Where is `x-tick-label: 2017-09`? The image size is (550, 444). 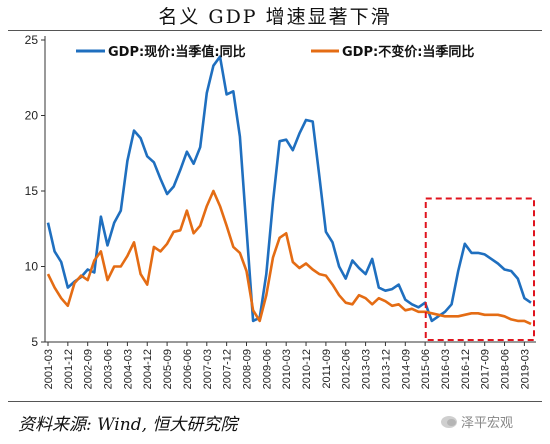
x-tick-label: 2017-09 is located at coordinates (486, 369).